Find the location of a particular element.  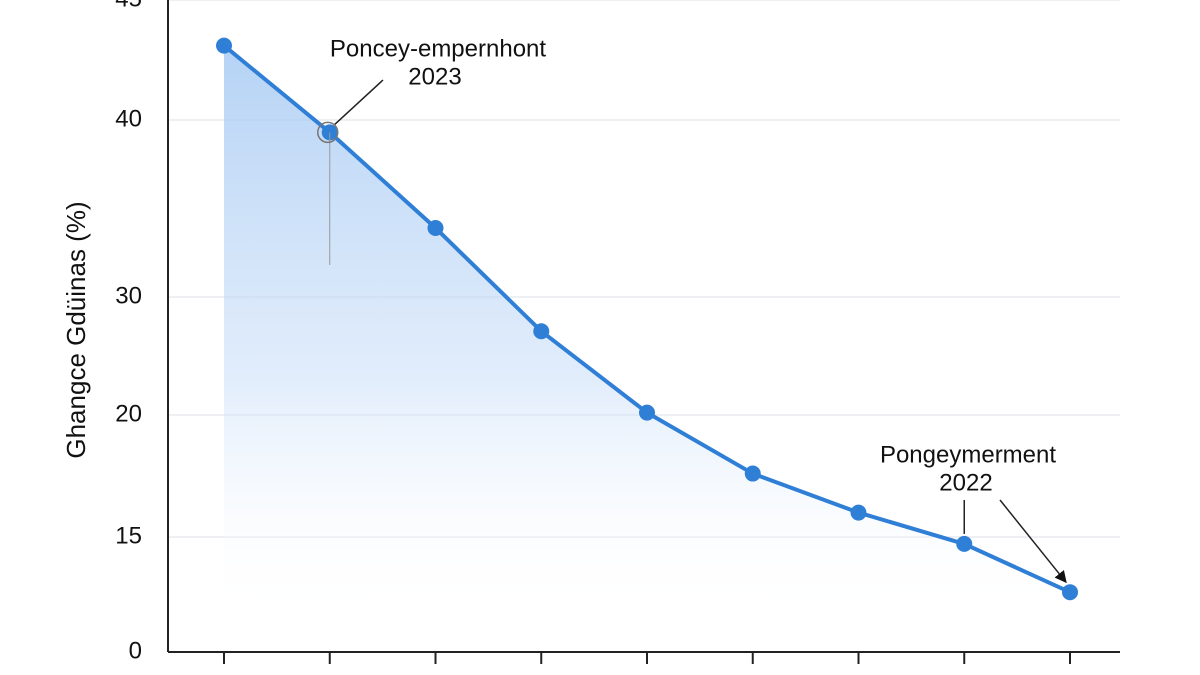

y-tick-label: 0 is located at coordinates (135, 650).